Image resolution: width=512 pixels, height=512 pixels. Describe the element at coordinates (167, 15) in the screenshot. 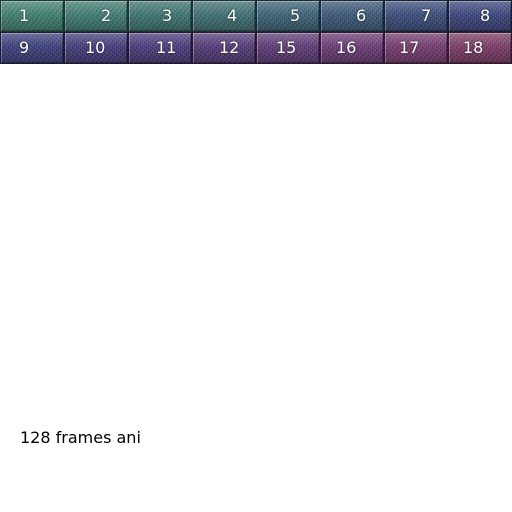

I see `frame-number: 3` at that location.